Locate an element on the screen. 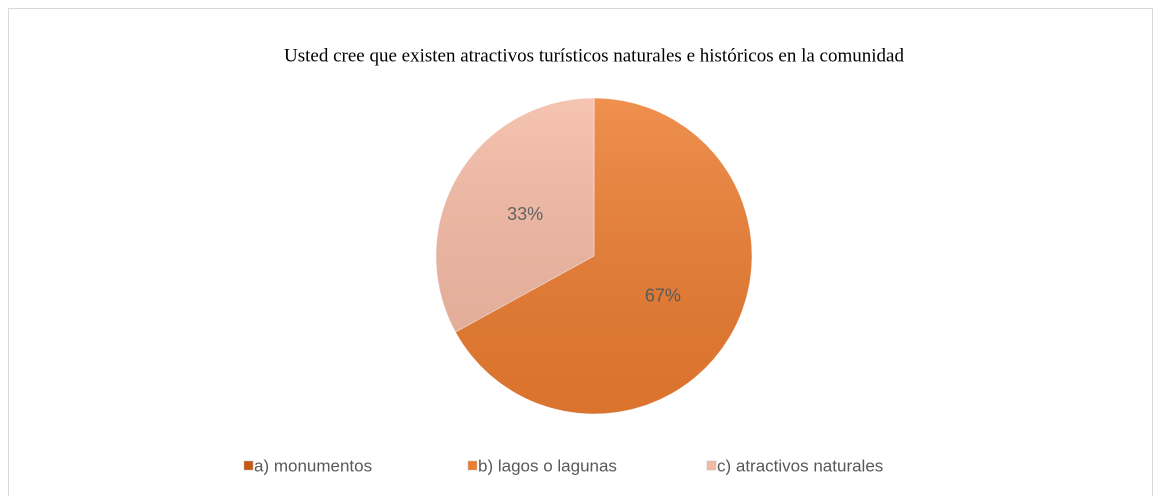  legend-label: a) monumentos is located at coordinates (313, 465).